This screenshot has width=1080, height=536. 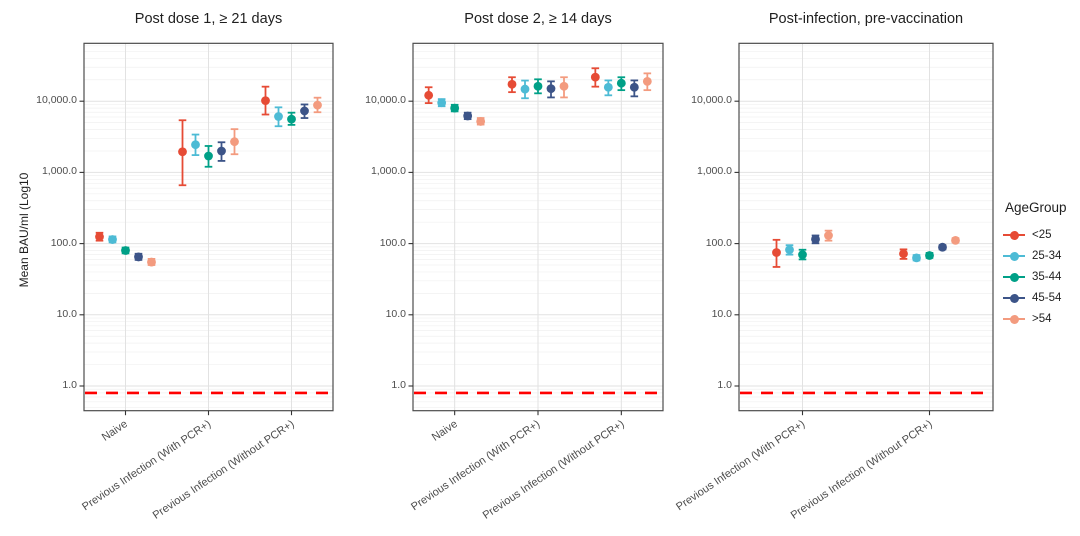 I want to click on legend: AgeGroup <25 25-34 35-44 45-54 >54, so click(x=1041, y=264).